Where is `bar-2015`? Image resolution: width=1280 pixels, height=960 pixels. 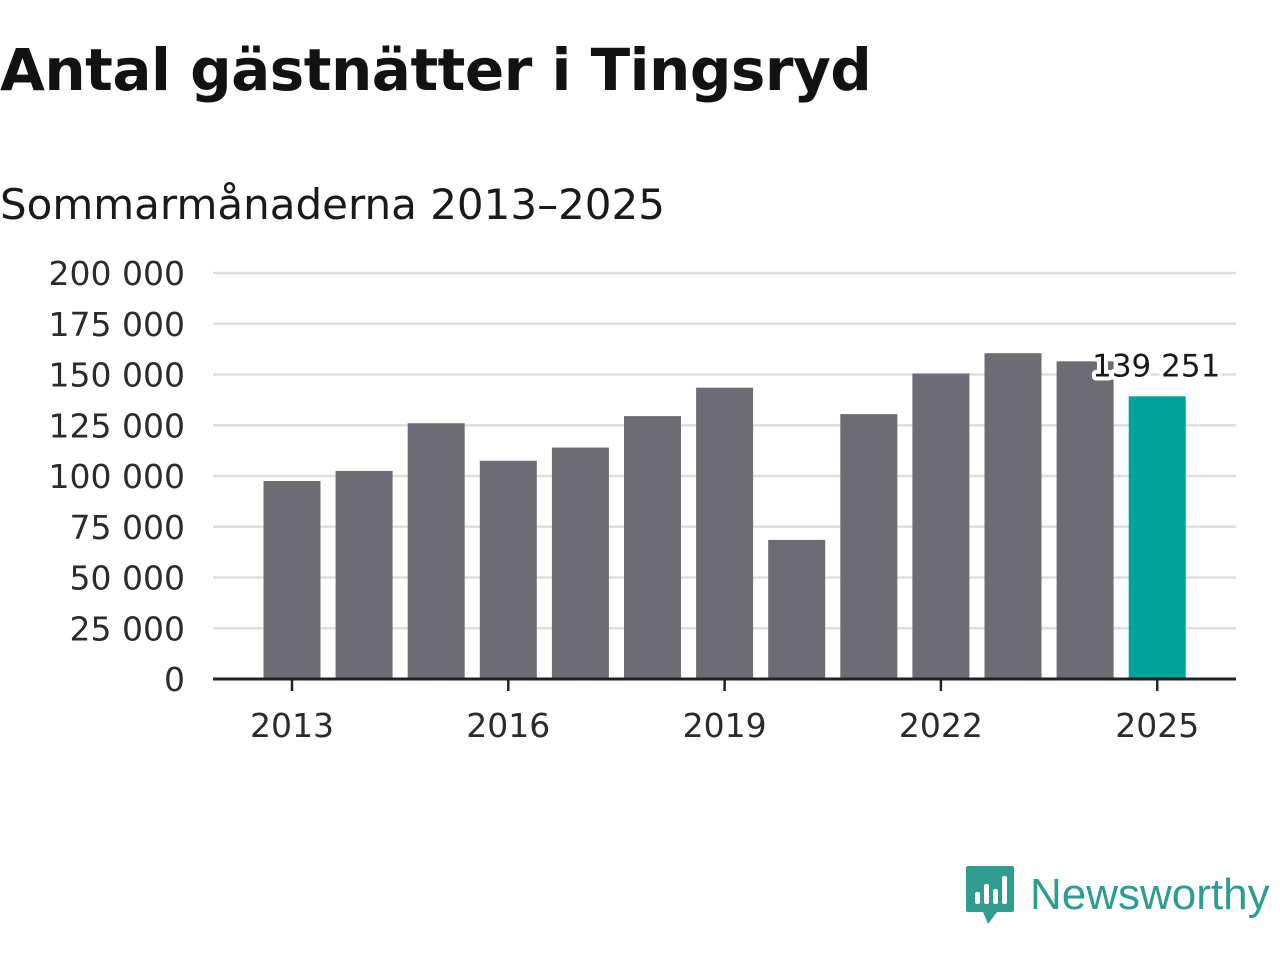 bar-2015 is located at coordinates (436, 551).